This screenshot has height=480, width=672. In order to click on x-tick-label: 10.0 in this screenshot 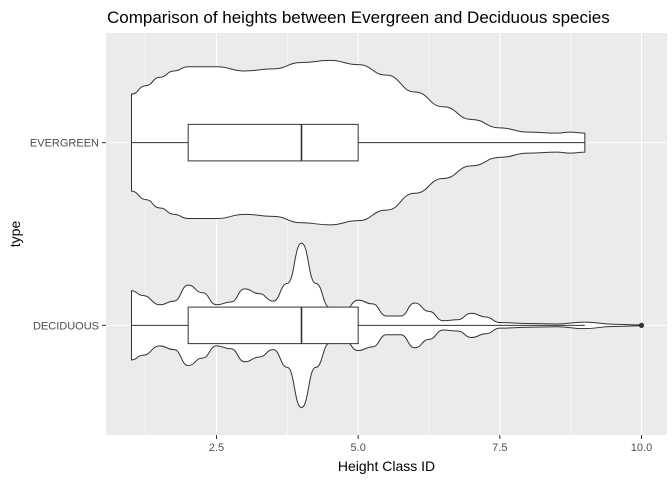, I will do `click(641, 448)`.